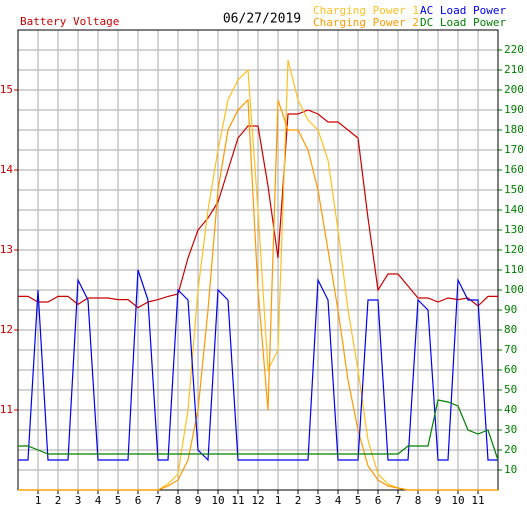 The image size is (527, 510). Describe the element at coordinates (366, 22) in the screenshot. I see `legend-label: Charging Power 2` at that location.